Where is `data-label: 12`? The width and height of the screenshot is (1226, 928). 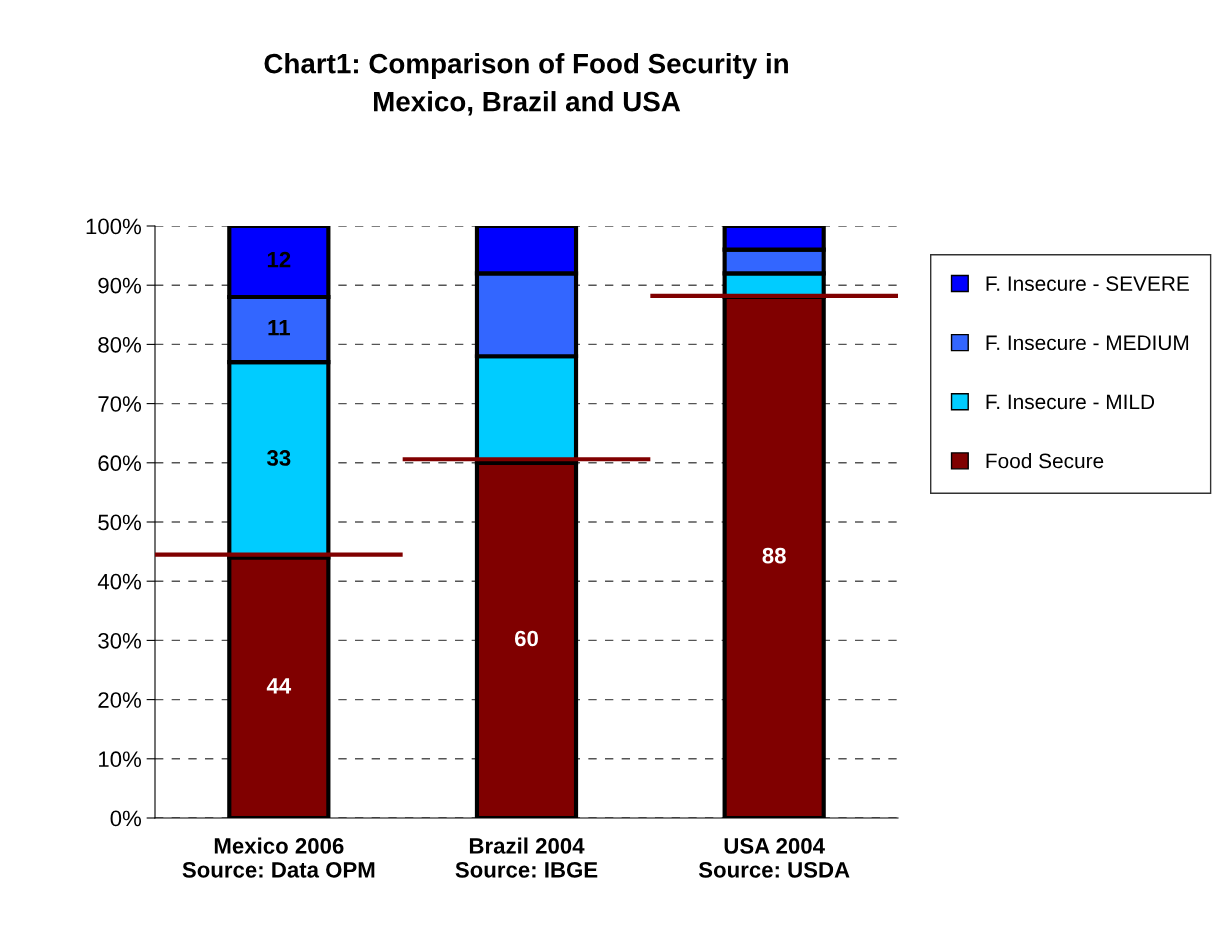 data-label: 12 is located at coordinates (279, 259).